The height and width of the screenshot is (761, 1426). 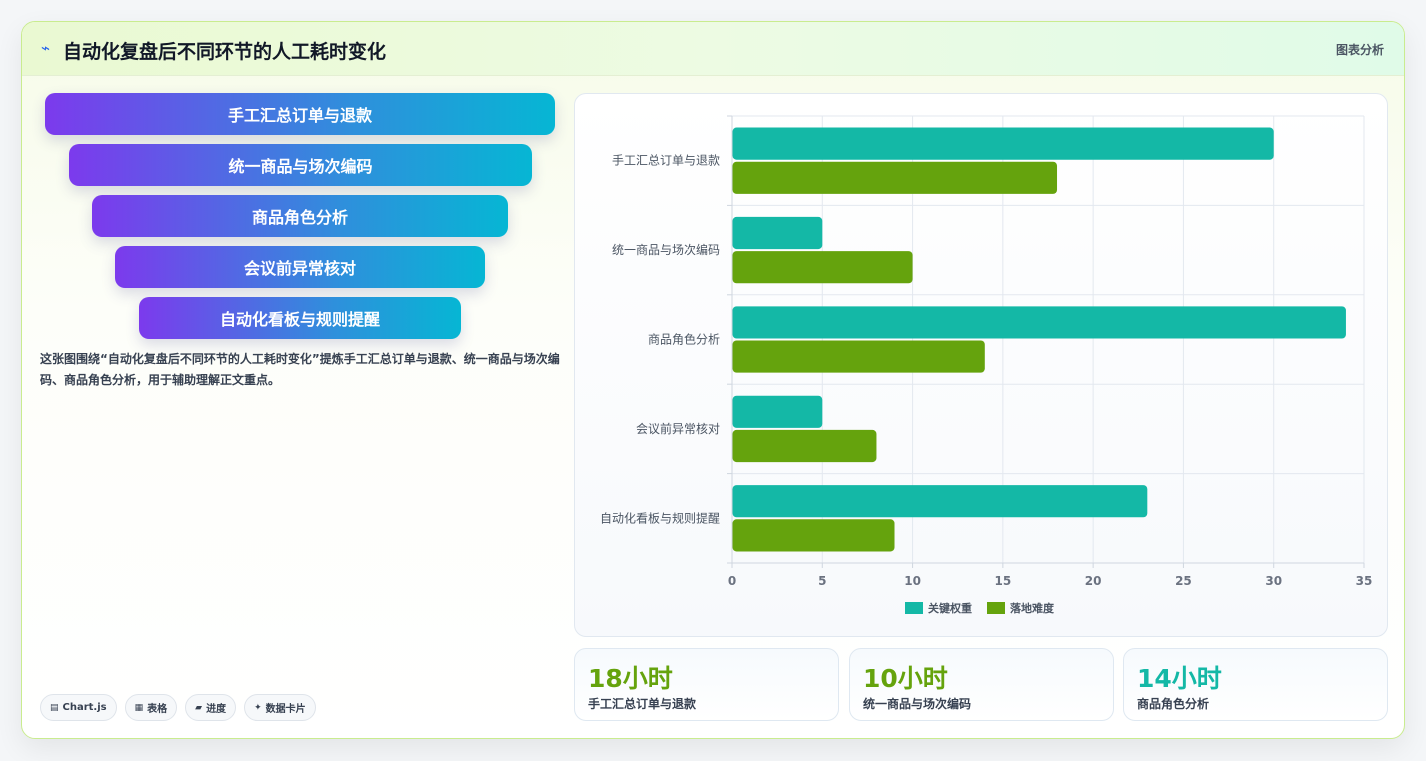 I want to click on chart-line-icon: ⌁, so click(x=46, y=48).